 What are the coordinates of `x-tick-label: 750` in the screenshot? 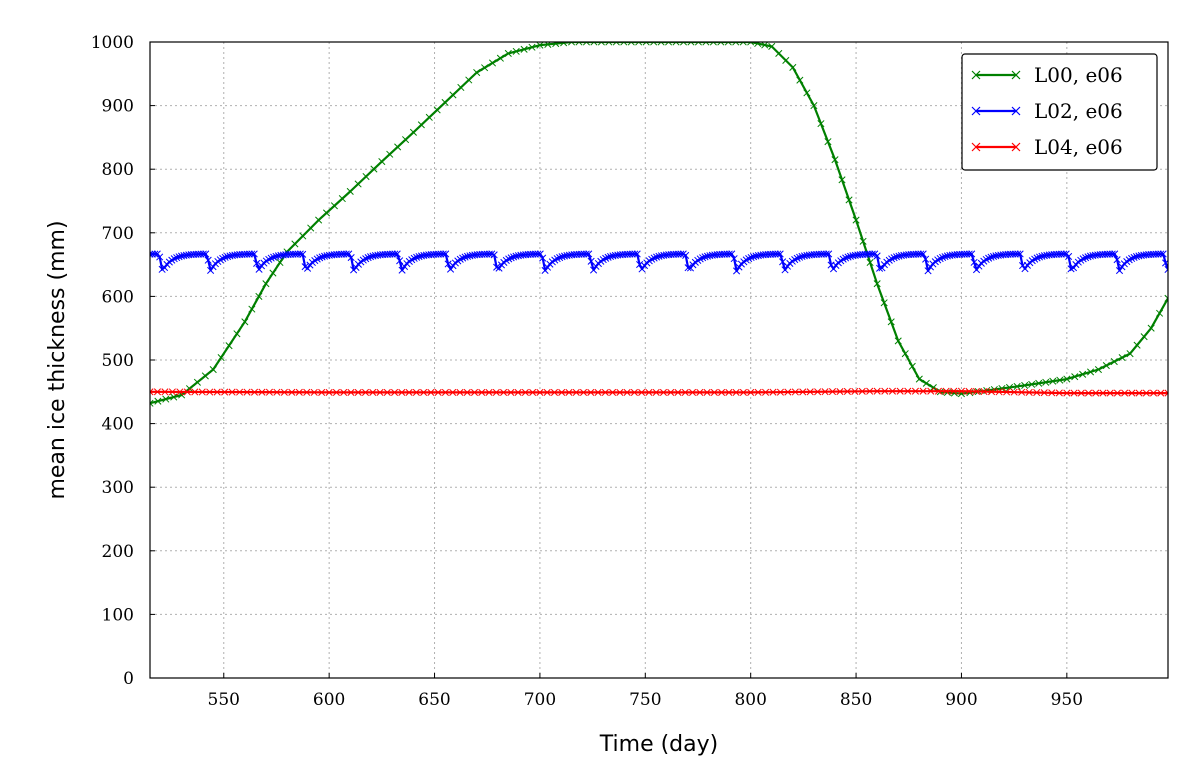 It's located at (645, 700).